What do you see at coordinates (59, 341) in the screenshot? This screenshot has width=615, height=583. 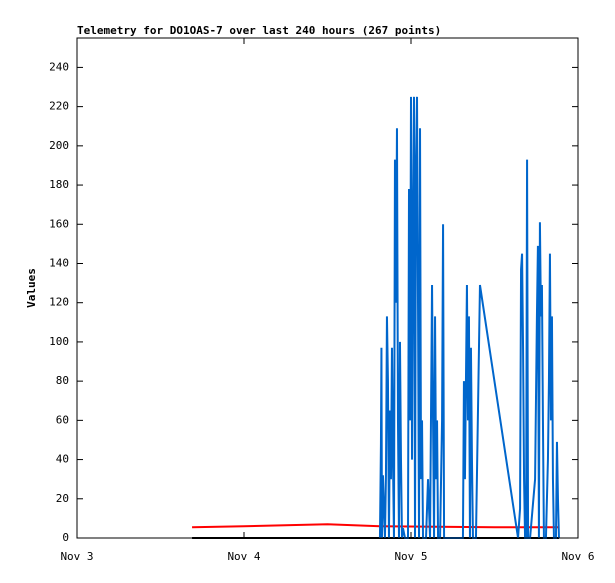 I see `y-tick-label: 100` at bounding box center [59, 341].